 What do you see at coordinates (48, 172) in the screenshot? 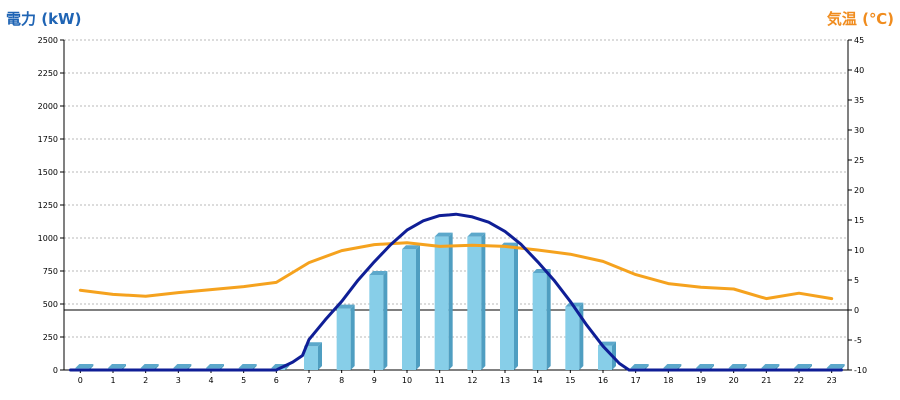
I see `left-tick-label: 1500` at bounding box center [48, 172].